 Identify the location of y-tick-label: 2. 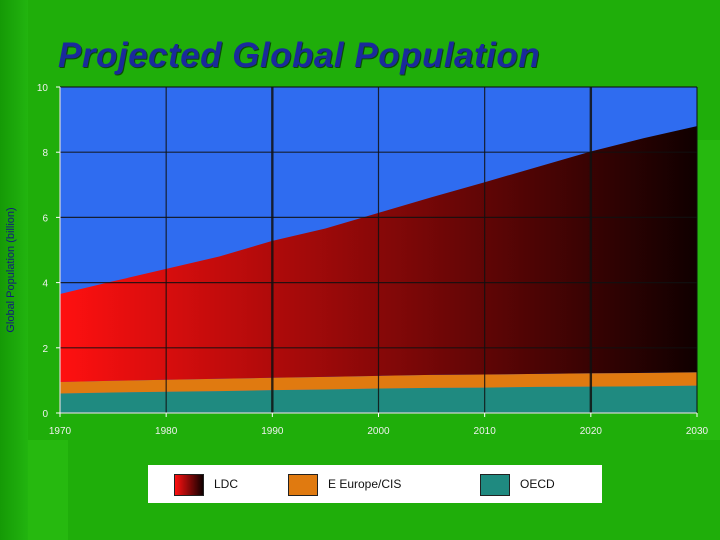
(45, 349).